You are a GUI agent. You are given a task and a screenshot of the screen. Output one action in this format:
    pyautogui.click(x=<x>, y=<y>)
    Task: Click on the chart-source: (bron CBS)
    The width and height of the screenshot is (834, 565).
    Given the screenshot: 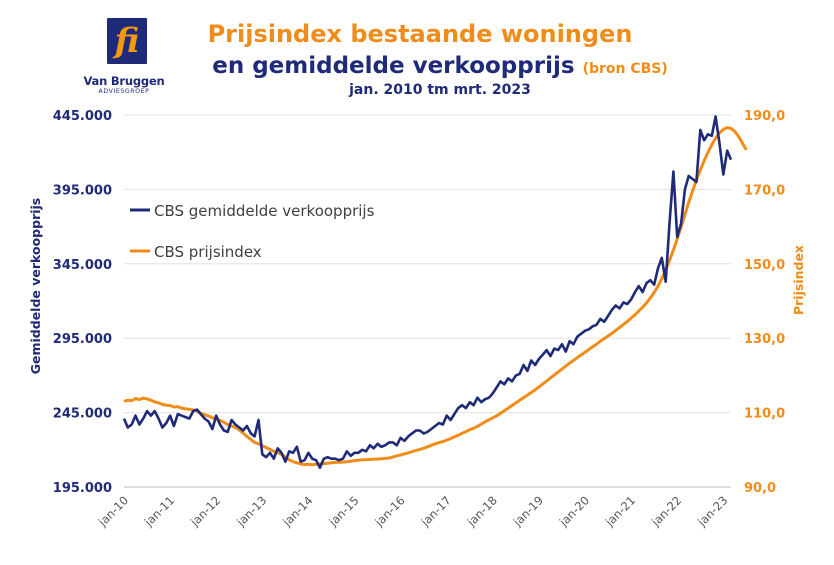 What is the action you would take?
    pyautogui.click(x=625, y=69)
    